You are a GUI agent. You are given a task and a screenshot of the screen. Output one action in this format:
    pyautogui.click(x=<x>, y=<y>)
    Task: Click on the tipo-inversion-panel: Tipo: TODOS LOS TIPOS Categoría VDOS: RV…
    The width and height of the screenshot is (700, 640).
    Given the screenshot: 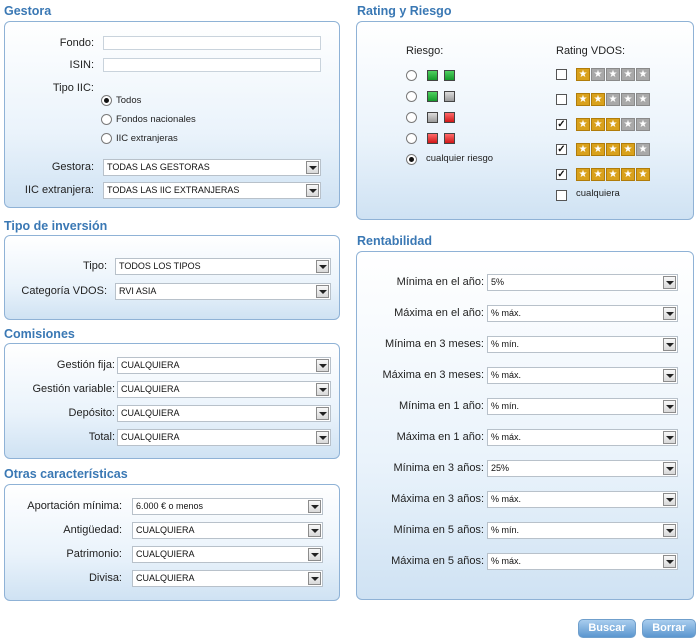 What is the action you would take?
    pyautogui.click(x=172, y=277)
    